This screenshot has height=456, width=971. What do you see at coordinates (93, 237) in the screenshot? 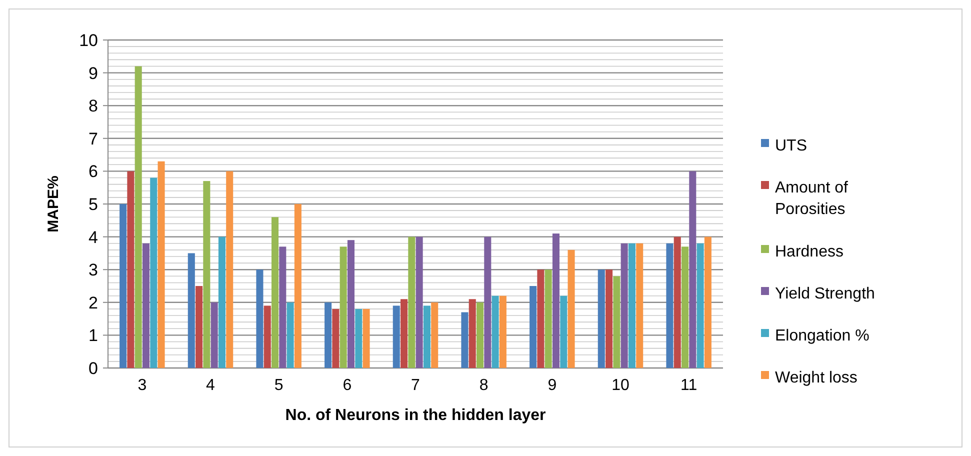
I see `y-tick-label: 4` at bounding box center [93, 237].